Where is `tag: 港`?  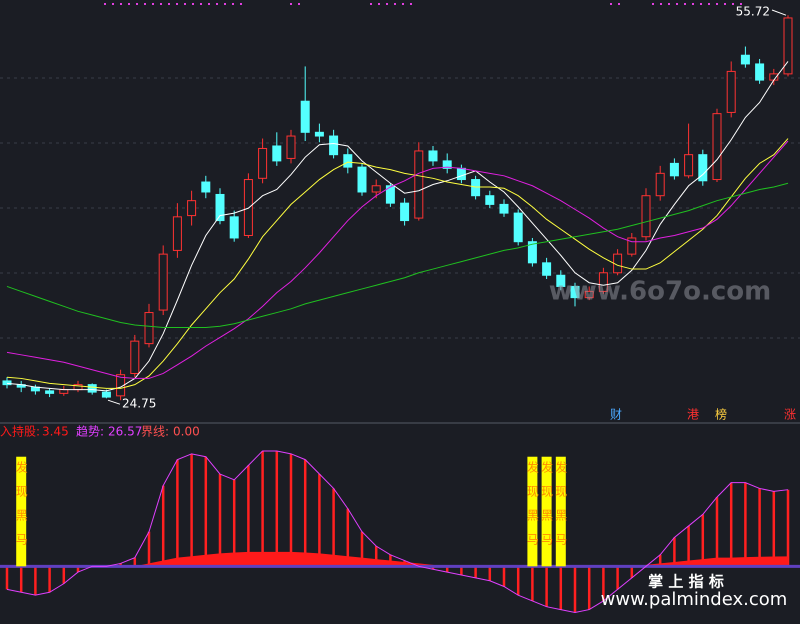 tag: 港 is located at coordinates (693, 415).